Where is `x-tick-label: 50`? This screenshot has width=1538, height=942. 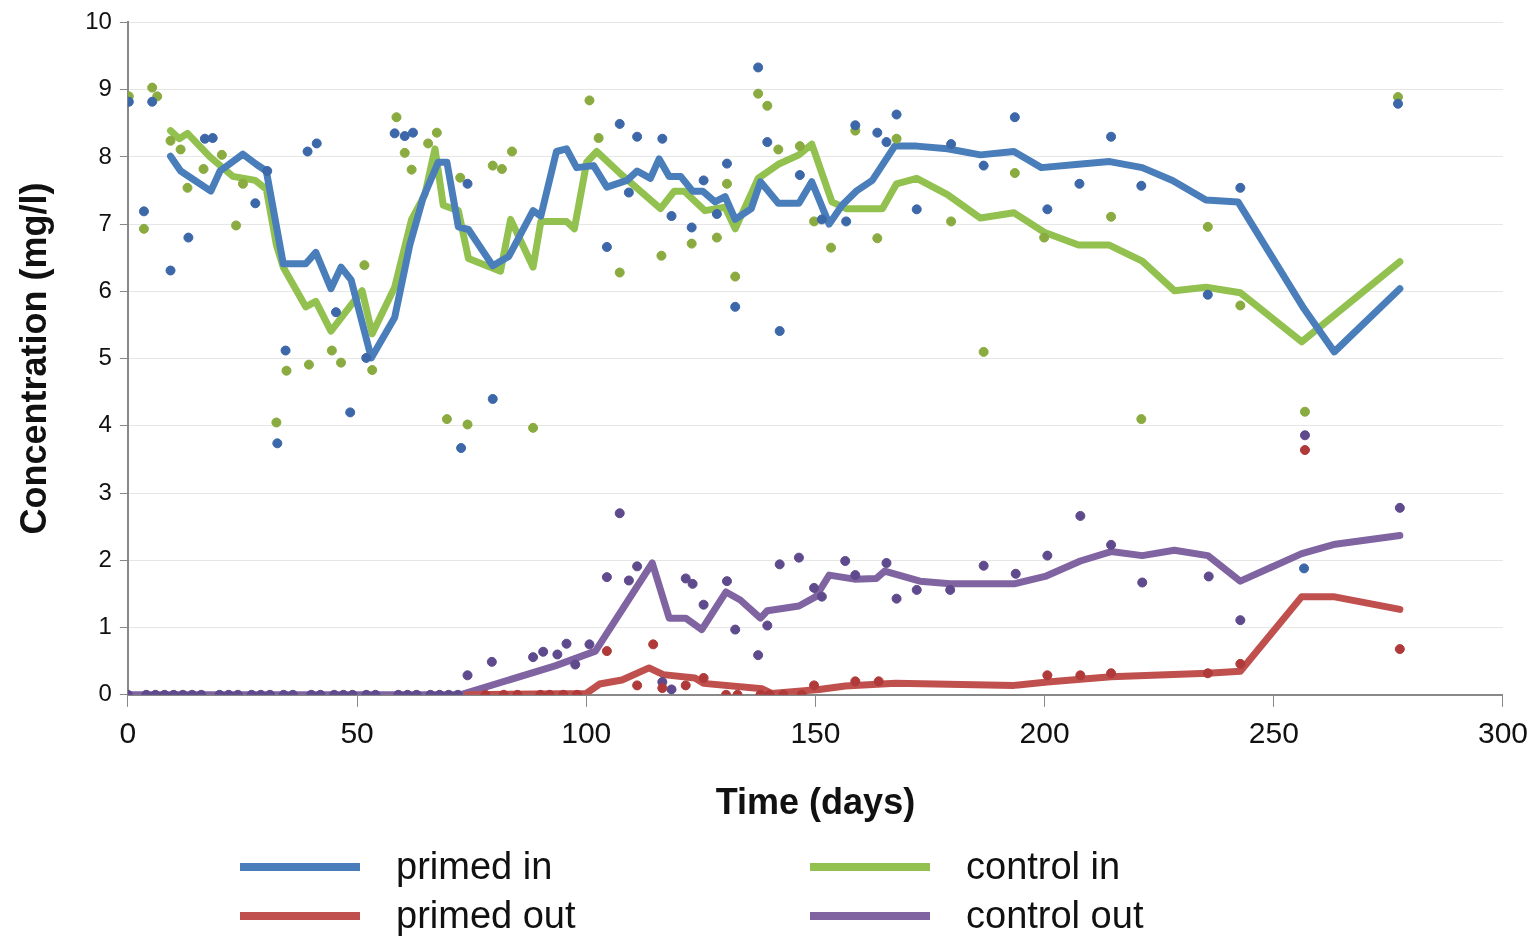 x-tick-label: 50 is located at coordinates (357, 733).